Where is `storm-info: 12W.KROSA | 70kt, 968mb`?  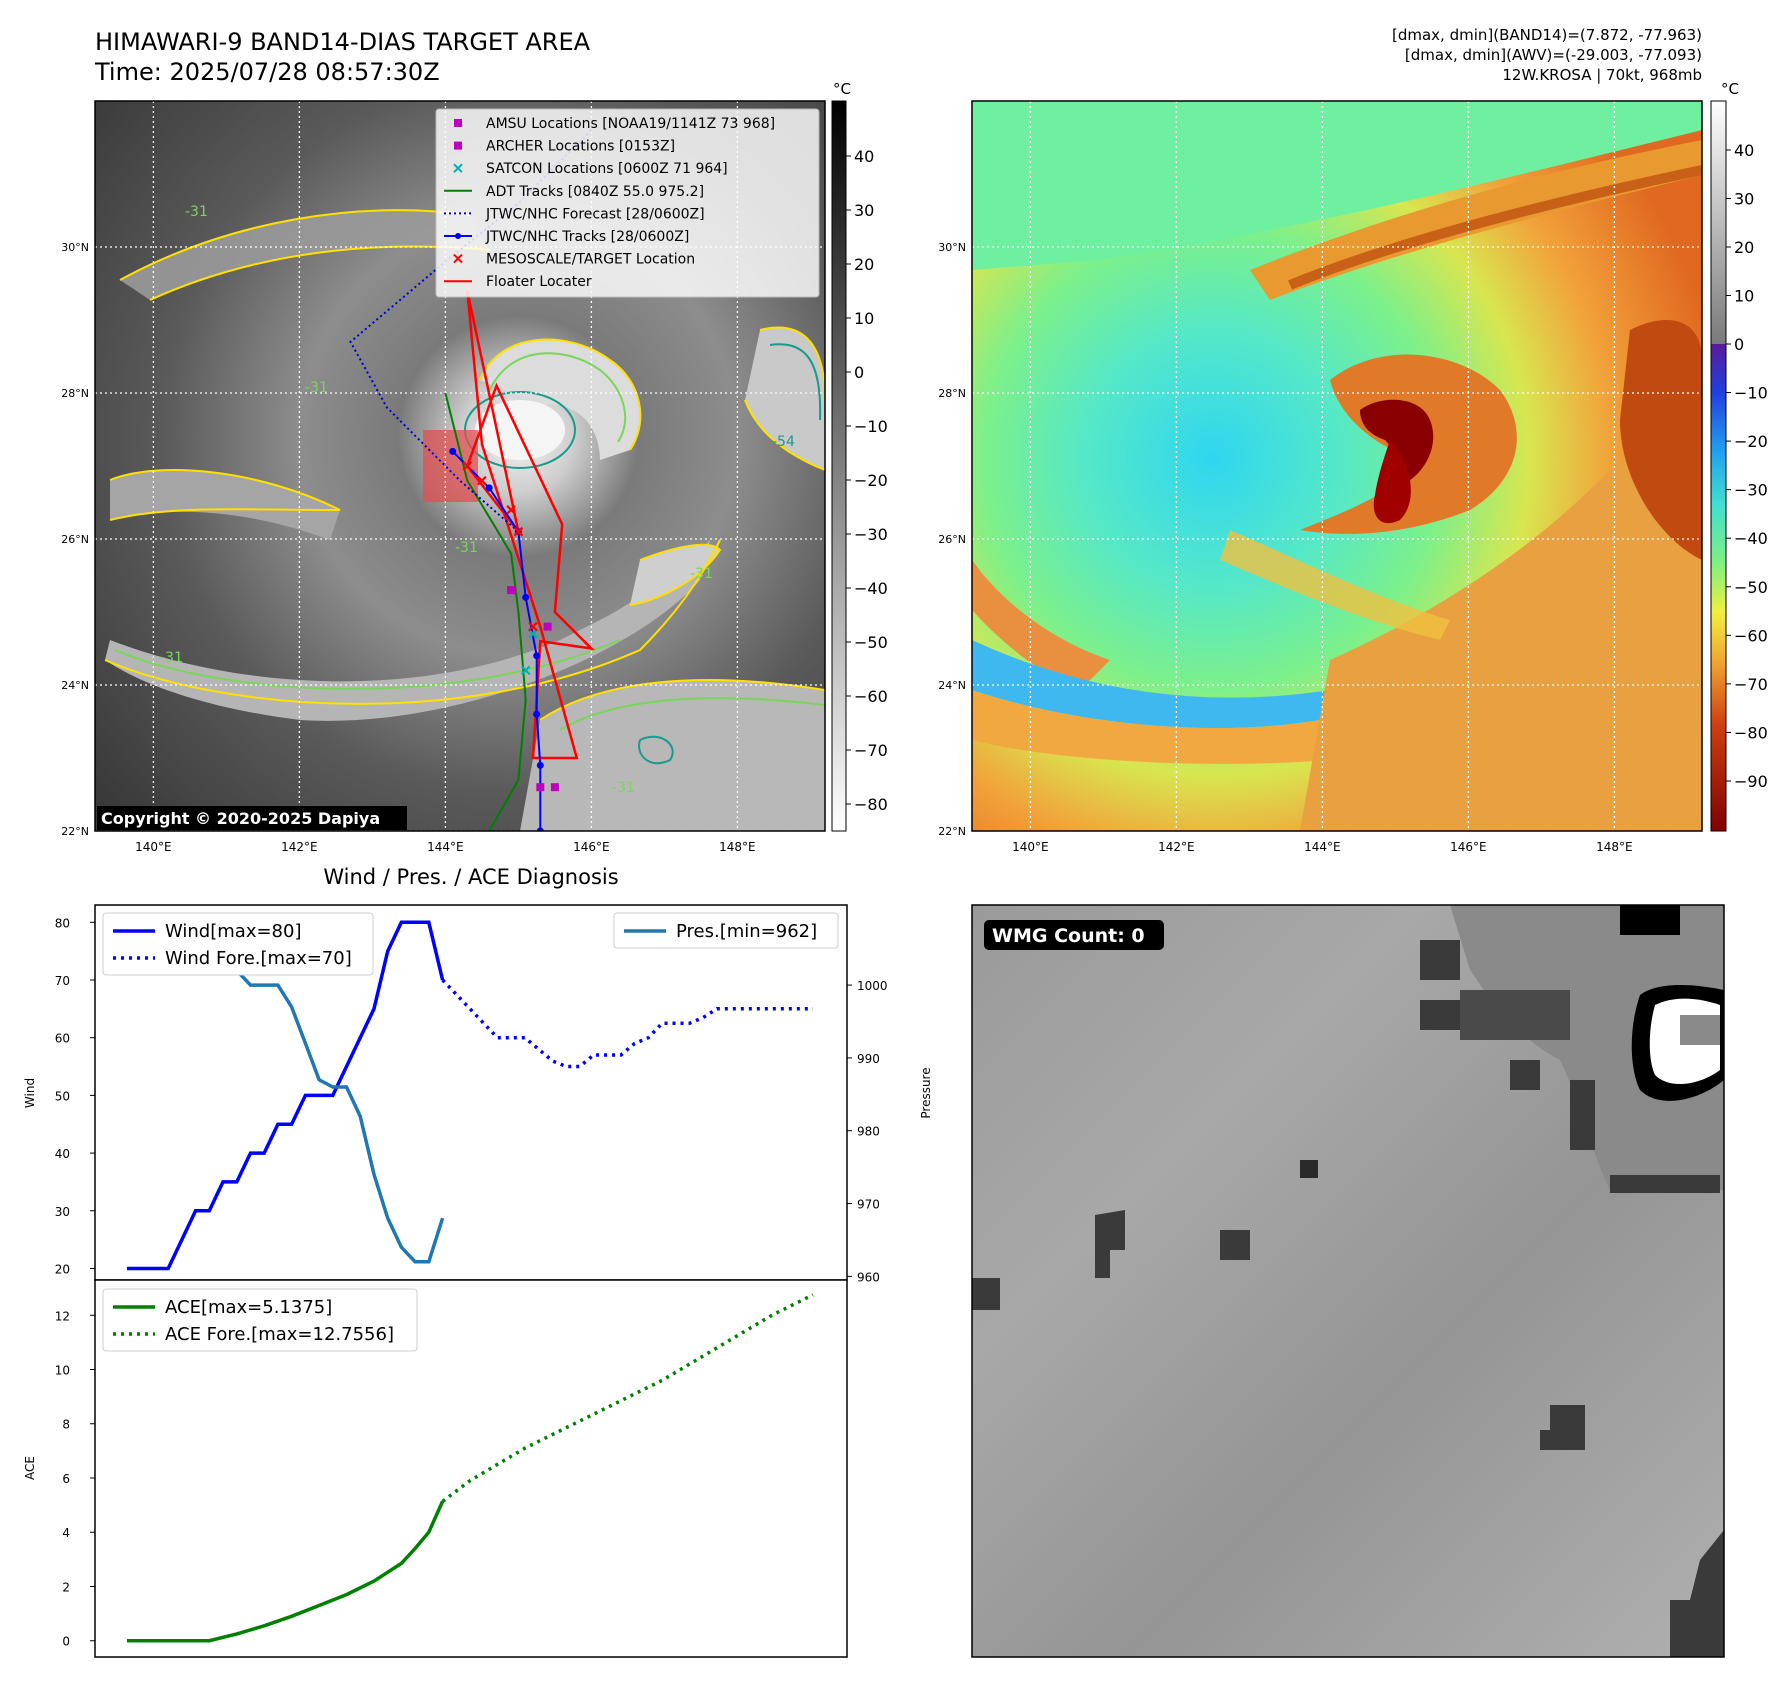
storm-info: 12W.KROSA | 70kt, 968mb is located at coordinates (1602, 75).